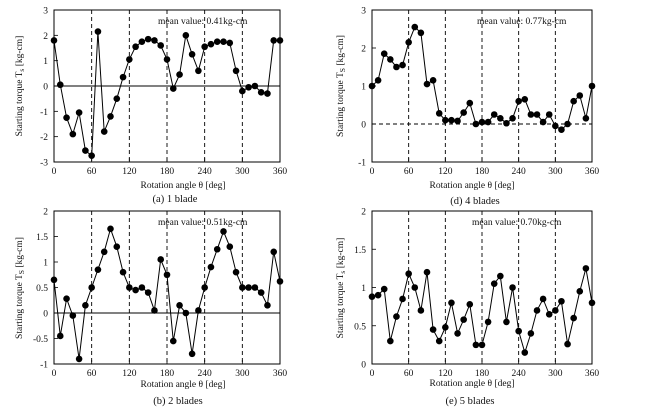 The height and width of the screenshot is (412, 645). I want to click on x-tick-label: 120, so click(445, 172).